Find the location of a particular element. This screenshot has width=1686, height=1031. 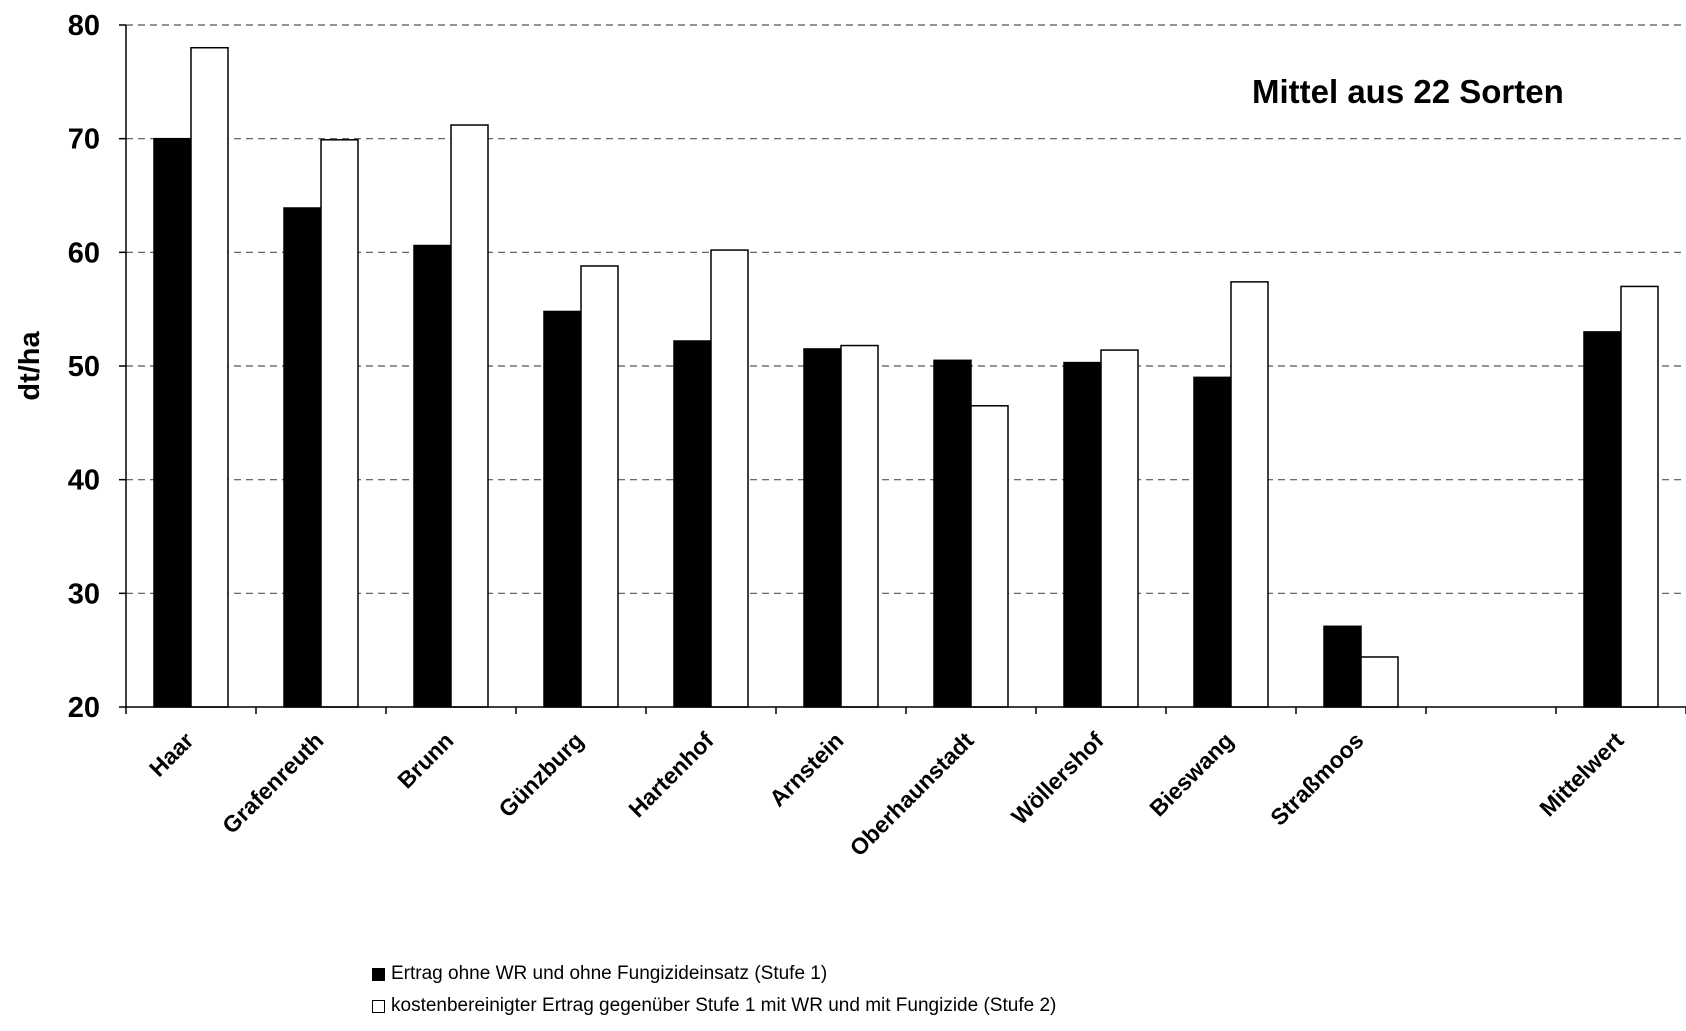

y-tick-label: 60 is located at coordinates (84, 253).